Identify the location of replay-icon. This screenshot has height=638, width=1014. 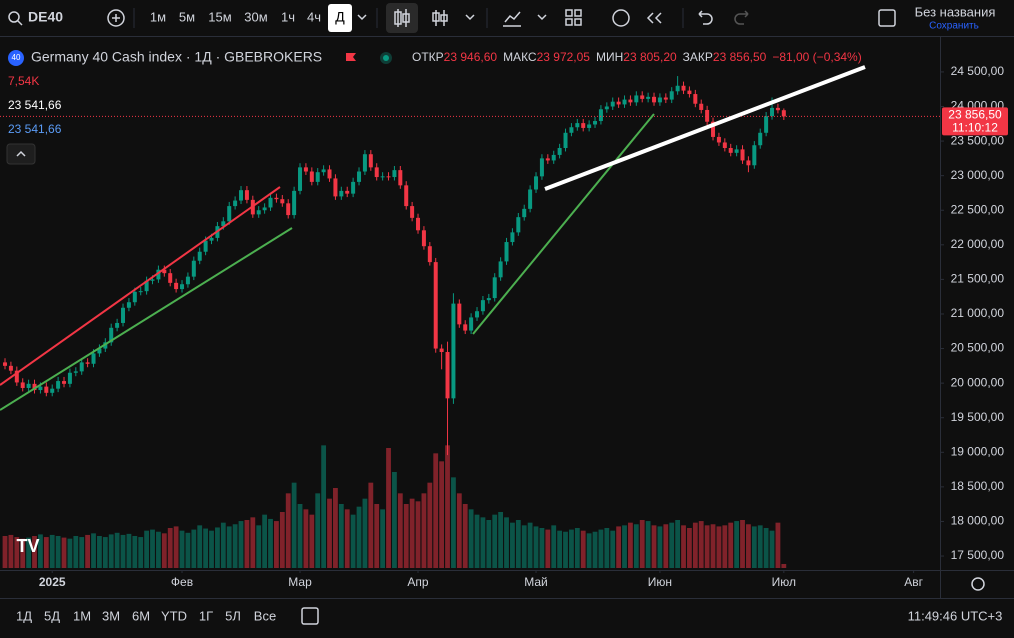
(654, 18).